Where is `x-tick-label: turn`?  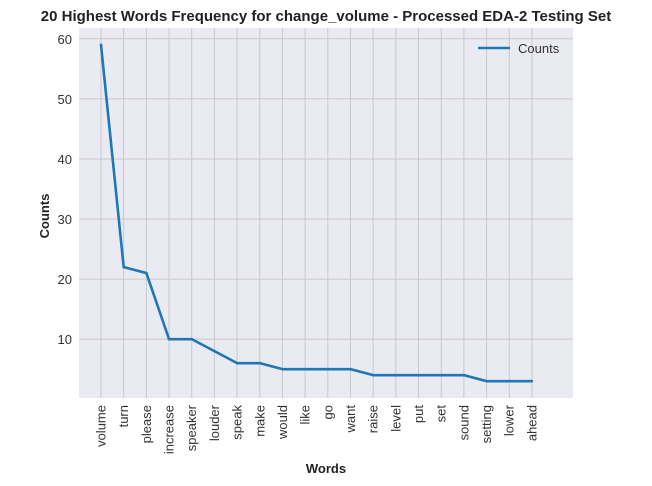
x-tick-label: turn is located at coordinates (123, 416).